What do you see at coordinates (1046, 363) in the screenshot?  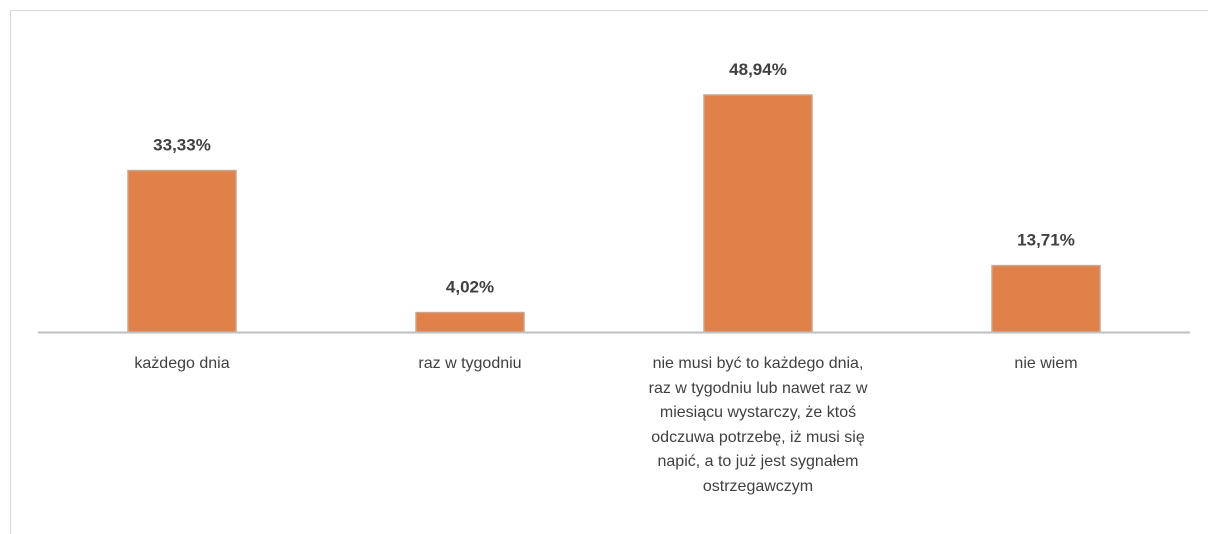 I see `x-tick-label: nie wiem` at bounding box center [1046, 363].